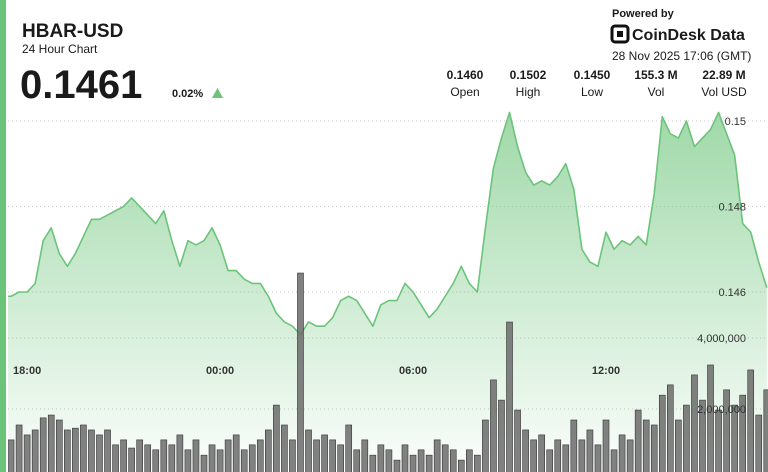 The image size is (768, 472). What do you see at coordinates (732, 207) in the screenshot?
I see `y-tick-label: 0.148` at bounding box center [732, 207].